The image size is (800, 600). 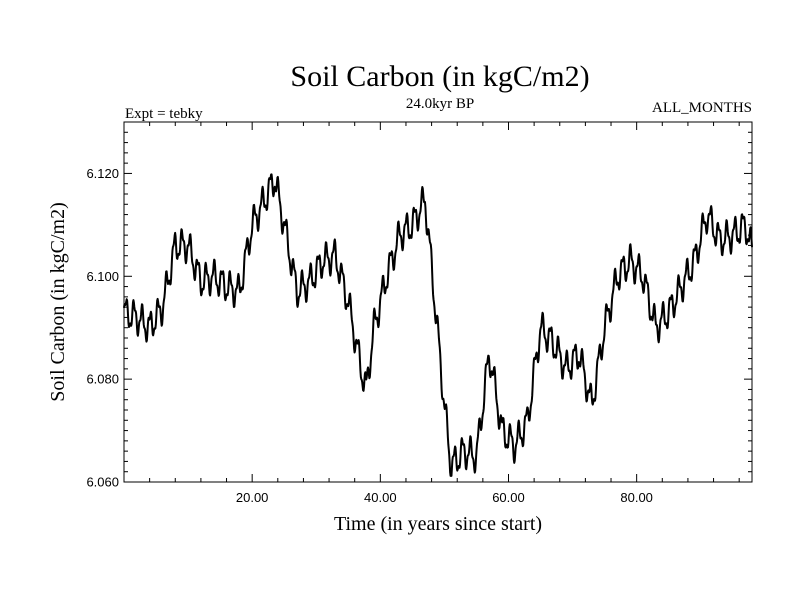 What do you see at coordinates (102, 482) in the screenshot?
I see `y-tick-label: 6.060` at bounding box center [102, 482].